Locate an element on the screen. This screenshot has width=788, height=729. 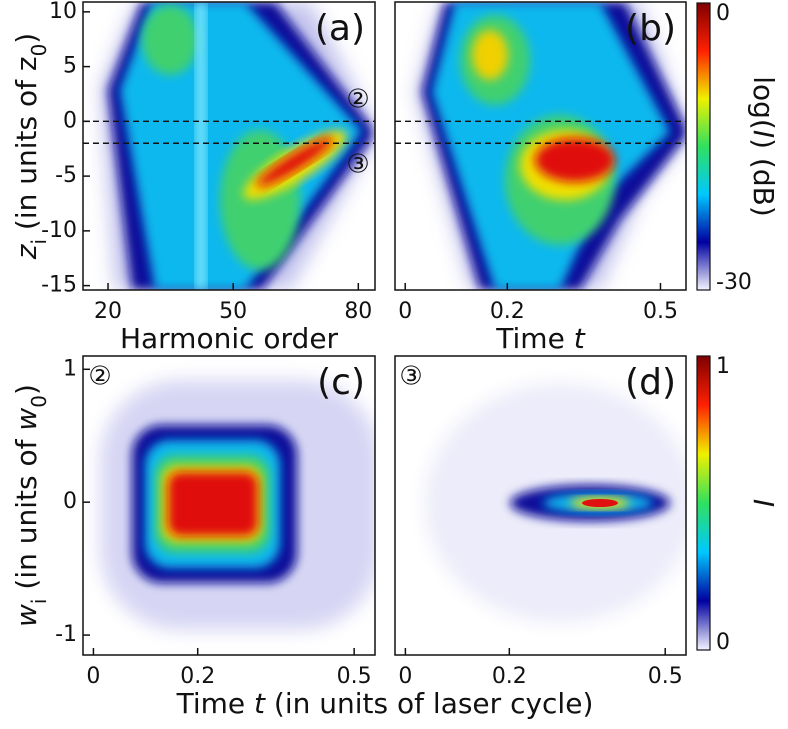
axis-label: Time t (in units of laser cycle) is located at coordinates (385, 703).